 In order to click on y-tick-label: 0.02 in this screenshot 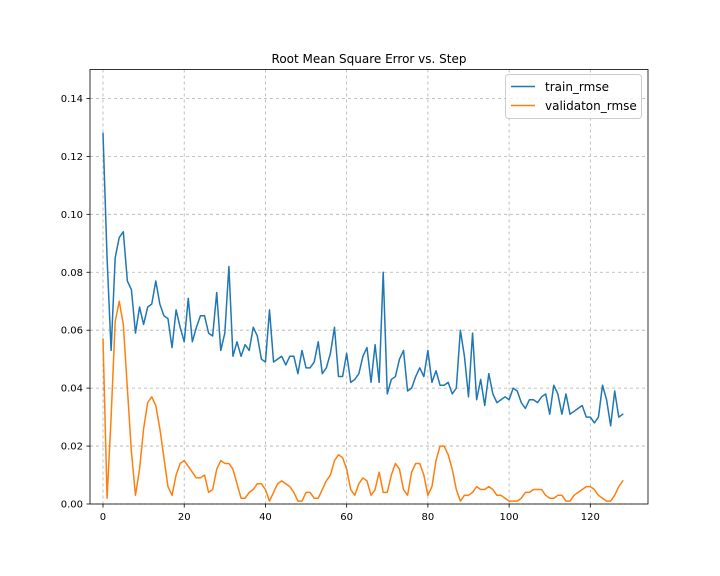, I will do `click(72, 447)`.